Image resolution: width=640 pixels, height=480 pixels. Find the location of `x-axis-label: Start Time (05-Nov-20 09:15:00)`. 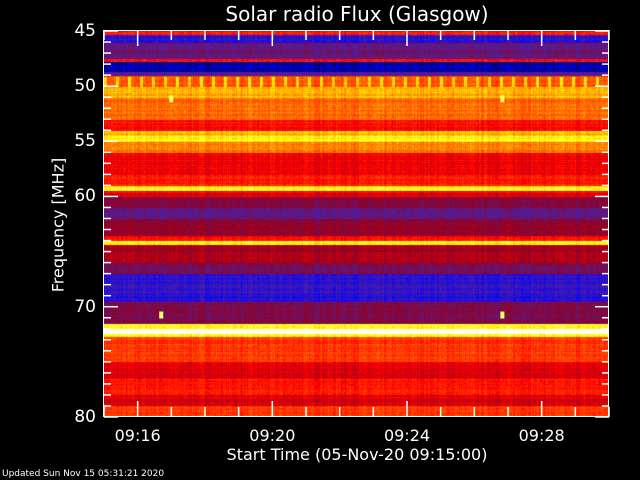

x-axis-label: Start Time (05-Nov-20 09:15:00) is located at coordinates (357, 454).